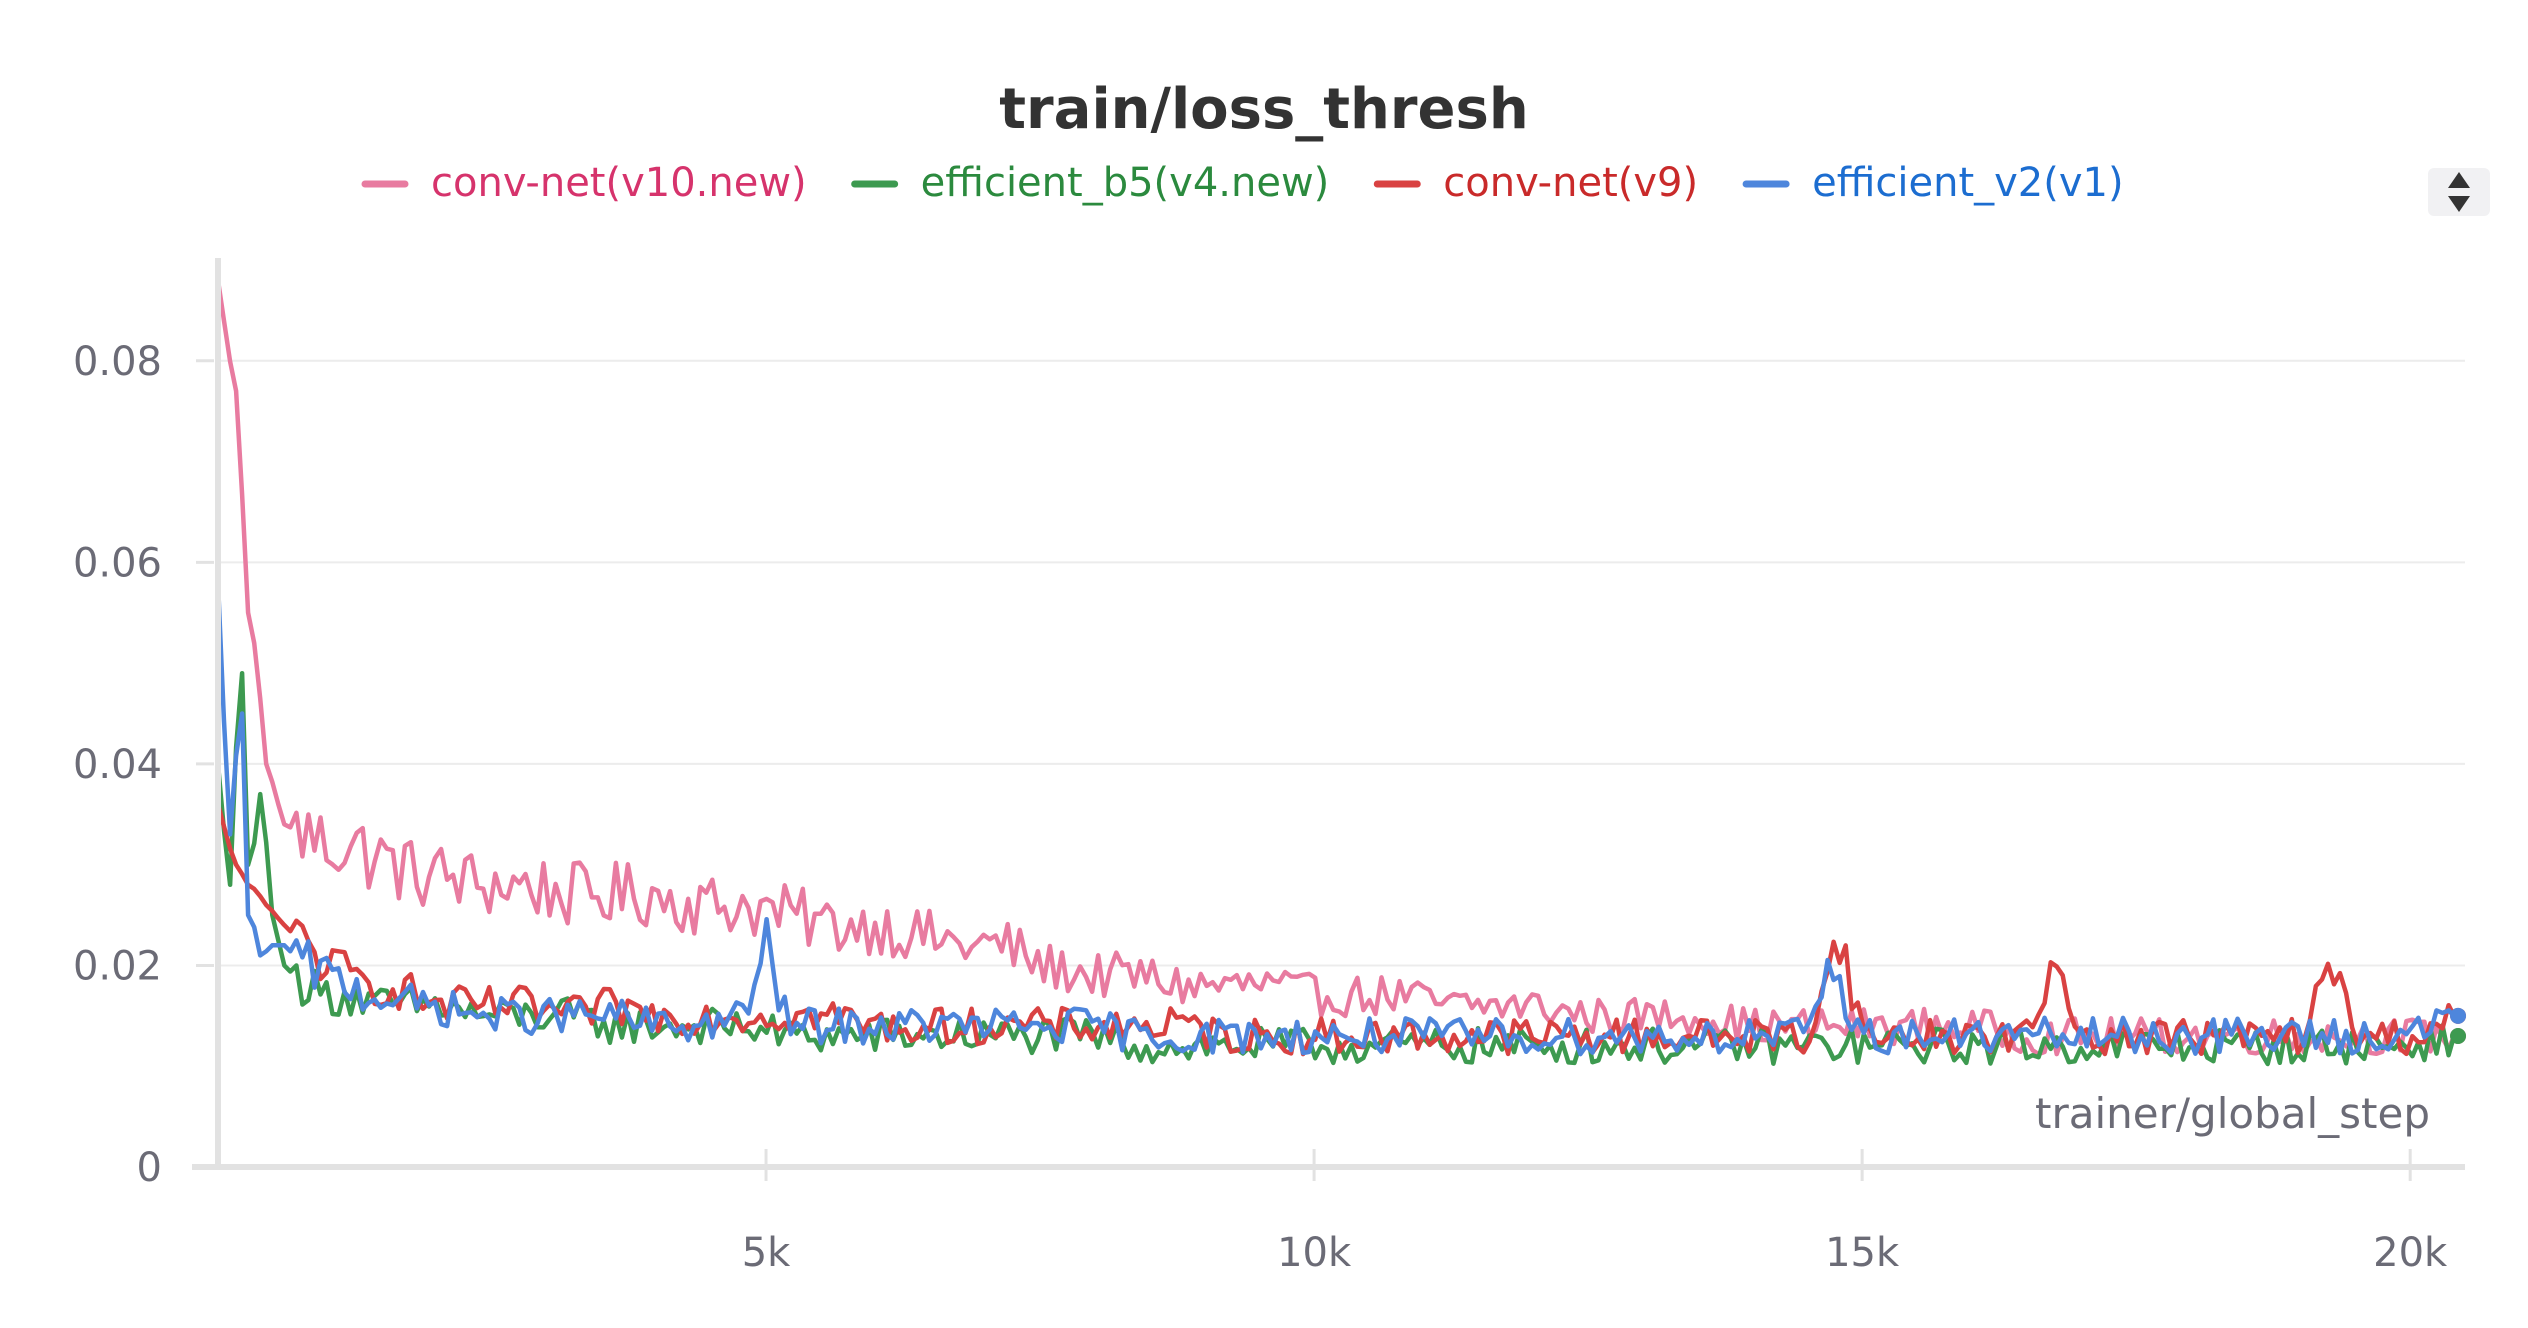 The height and width of the screenshot is (1328, 2528). What do you see at coordinates (117, 765) in the screenshot?
I see `y-tick-label: 0.04` at bounding box center [117, 765].